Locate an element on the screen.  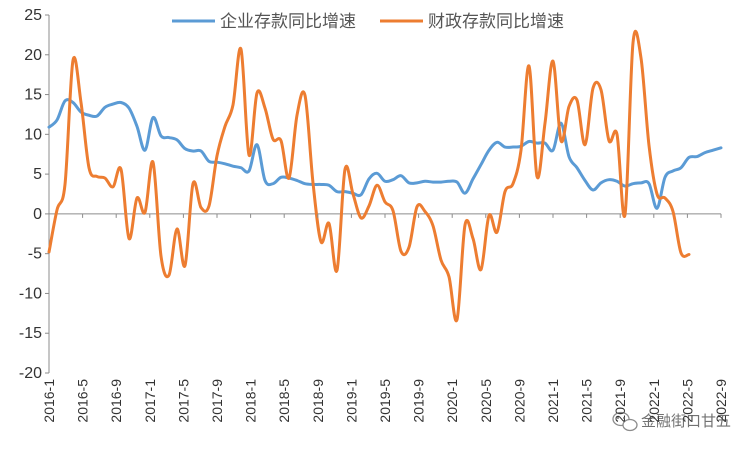
x-tick-label: 2016-9 is located at coordinates (116, 401).